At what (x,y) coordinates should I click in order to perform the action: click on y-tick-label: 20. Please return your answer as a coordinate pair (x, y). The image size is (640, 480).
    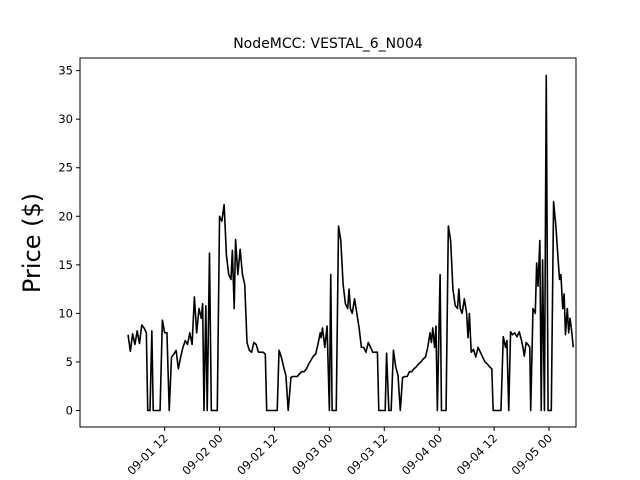
    Looking at the image, I should click on (65, 216).